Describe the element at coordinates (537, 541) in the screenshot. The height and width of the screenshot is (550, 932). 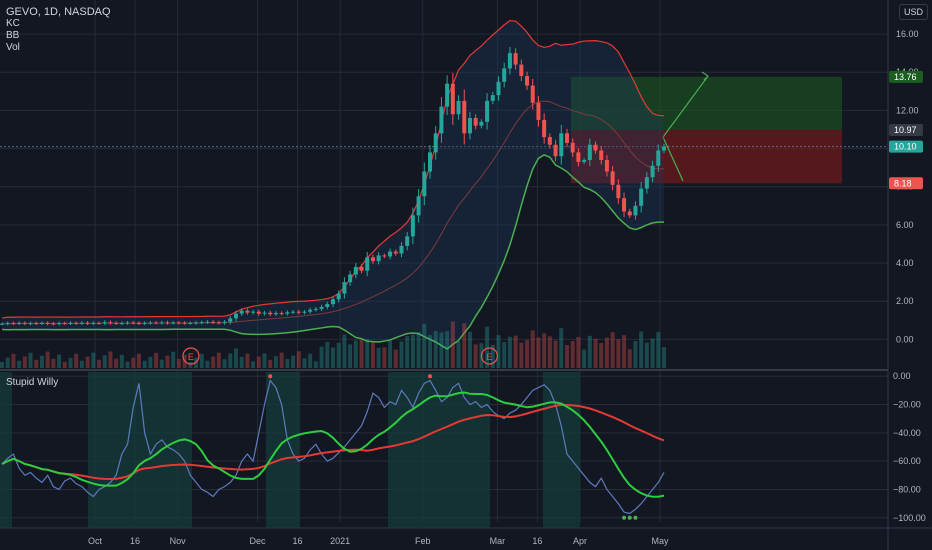
I see `time-tick: 16` at that location.